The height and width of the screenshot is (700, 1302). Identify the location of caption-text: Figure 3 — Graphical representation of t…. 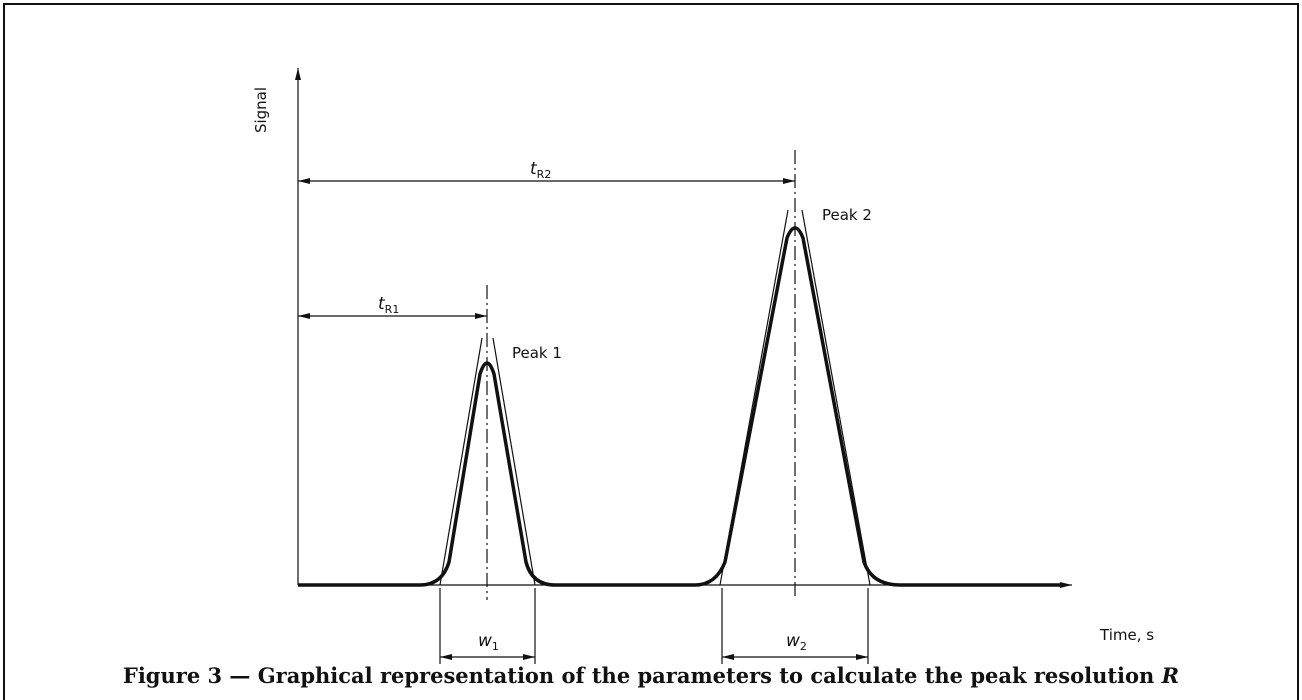
(638, 675).